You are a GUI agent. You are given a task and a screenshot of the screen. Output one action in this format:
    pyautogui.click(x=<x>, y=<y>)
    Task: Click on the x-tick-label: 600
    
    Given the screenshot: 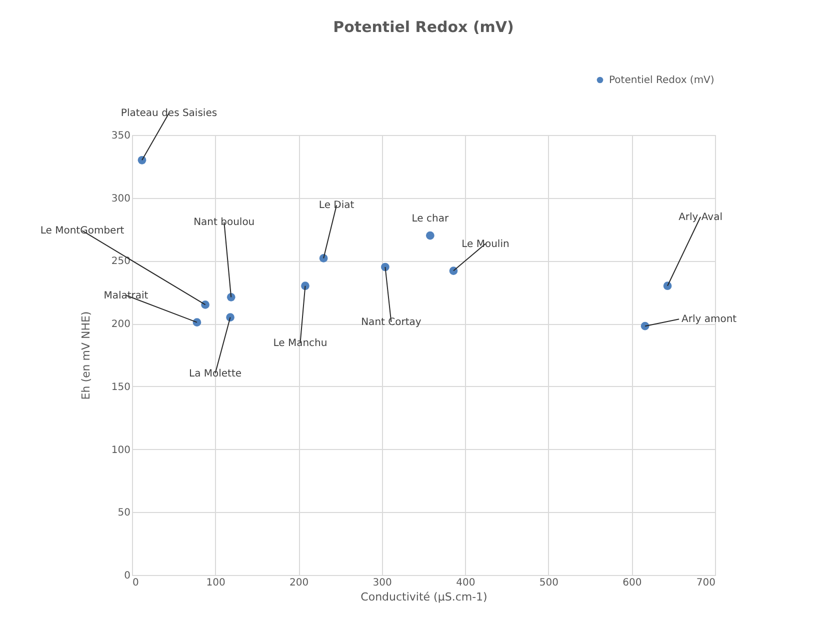 What is the action you would take?
    pyautogui.click(x=632, y=583)
    